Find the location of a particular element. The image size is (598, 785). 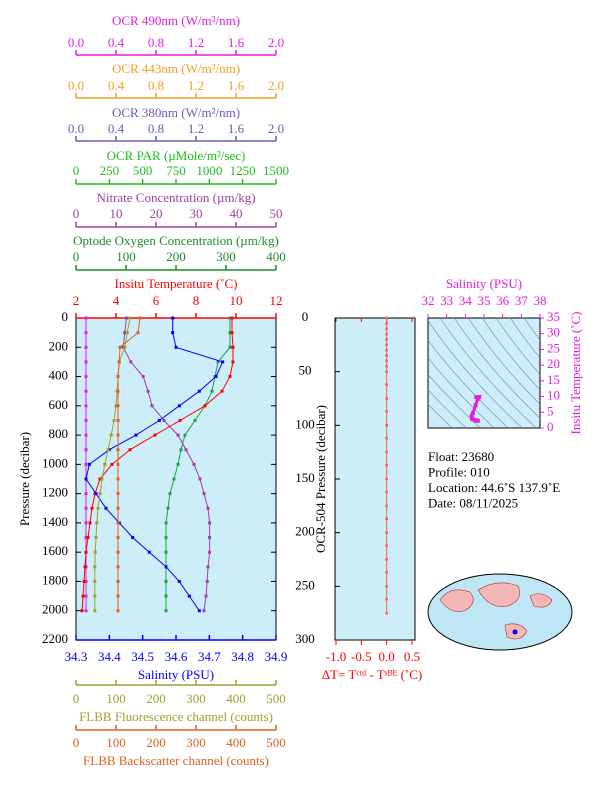

x-tick-label: 34.9 is located at coordinates (276, 656).